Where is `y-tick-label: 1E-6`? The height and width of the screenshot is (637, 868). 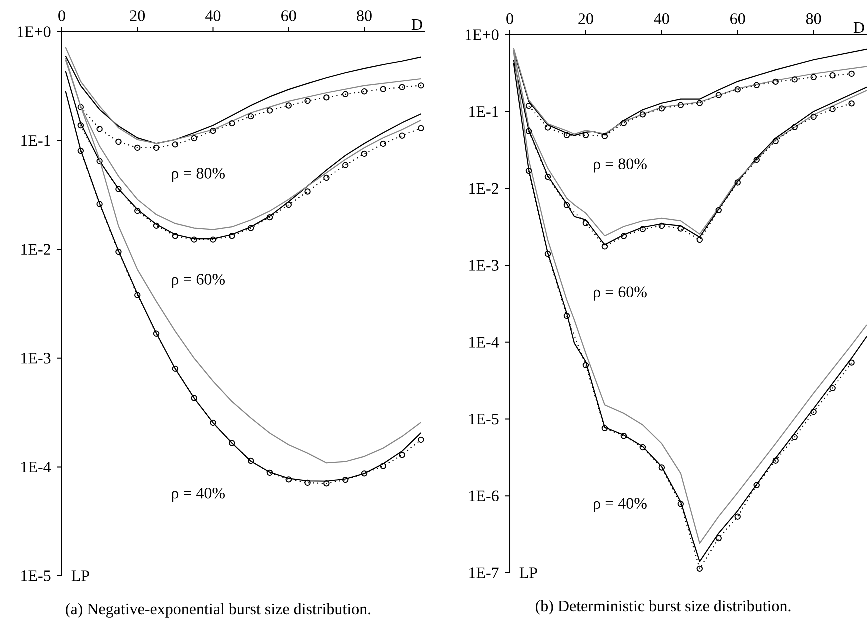
y-tick-label: 1E-6 is located at coordinates (484, 496).